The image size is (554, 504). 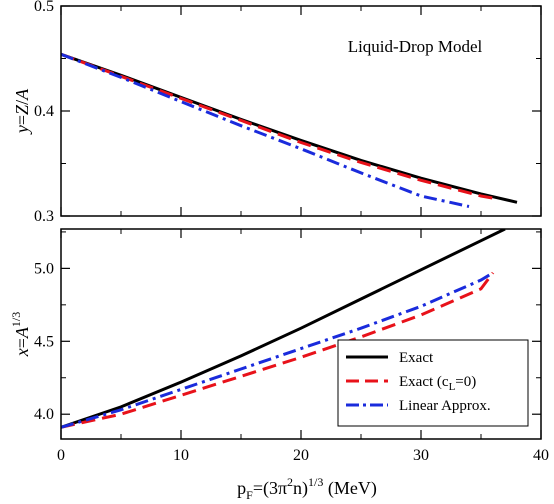 I want to click on legend: Exact Exact (cL=0) Linear Approx., so click(x=433, y=383).